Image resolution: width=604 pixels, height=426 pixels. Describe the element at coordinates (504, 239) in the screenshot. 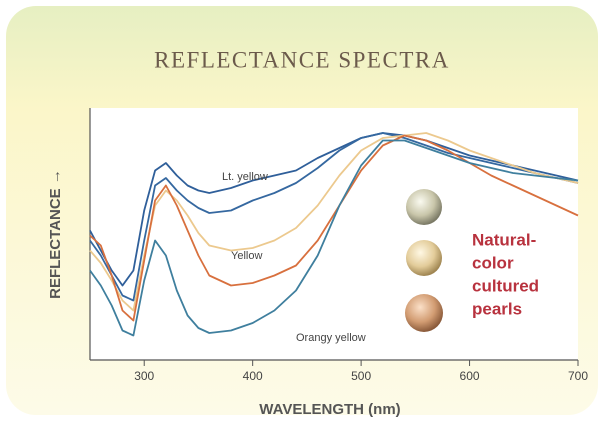

I see `annotation: Natural-` at that location.